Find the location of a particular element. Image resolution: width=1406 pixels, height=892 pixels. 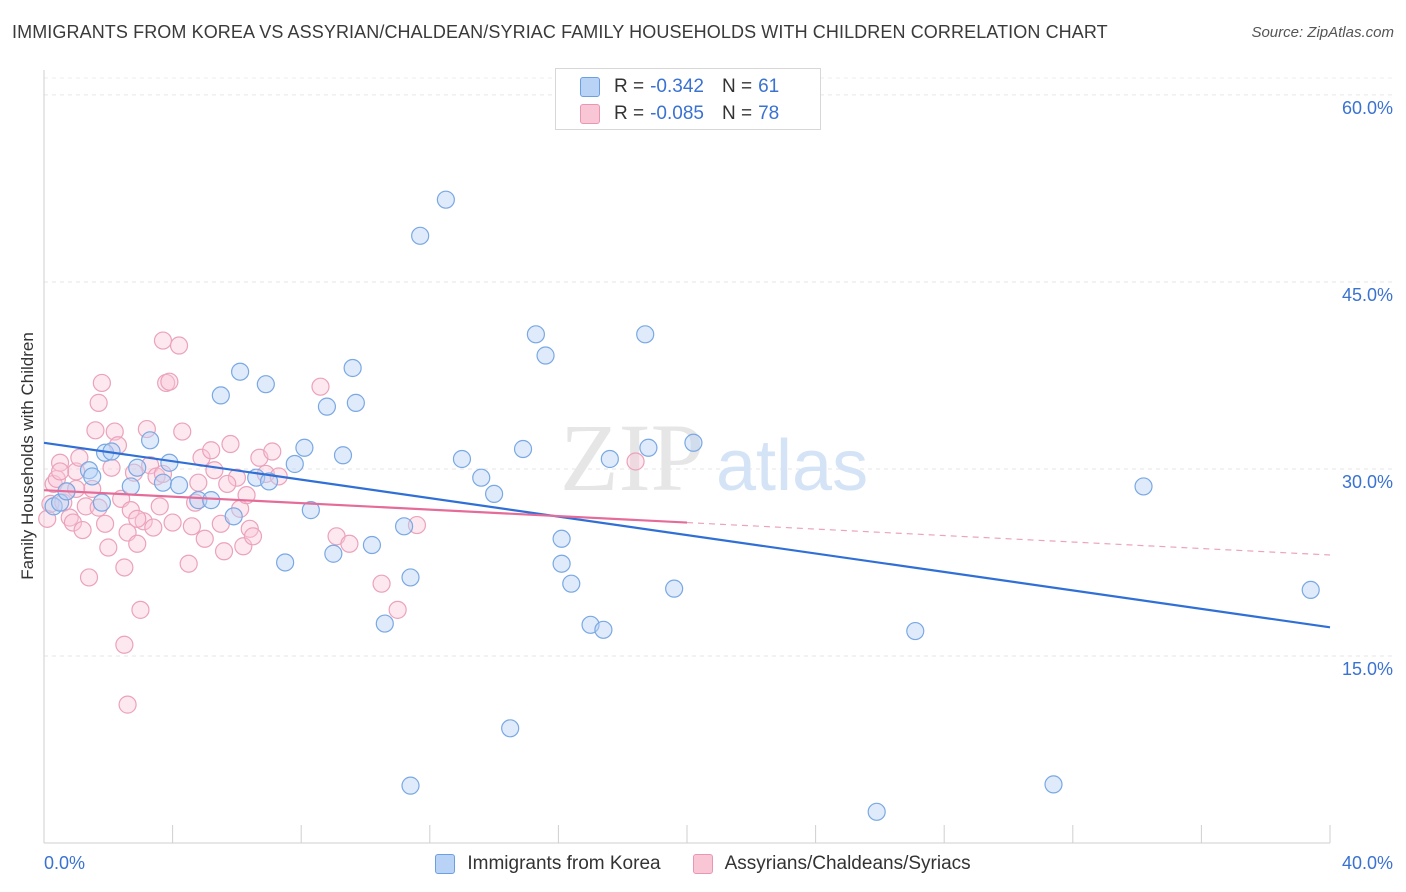

legend-item-korea: Immigrants from Korea is located at coordinates (548, 864).